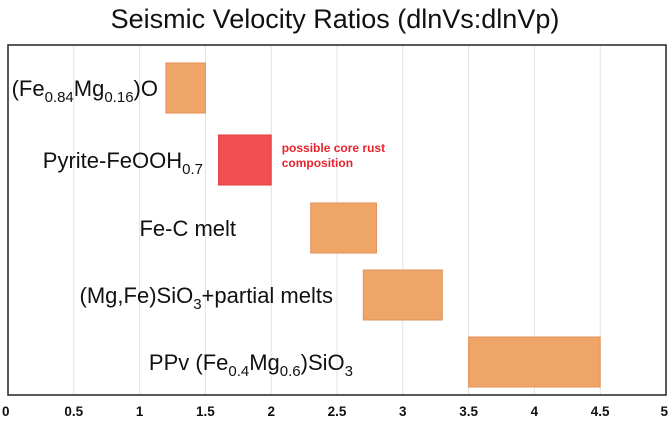 Image resolution: width=670 pixels, height=429 pixels. I want to click on x-tick-label: 4.5, so click(600, 411).